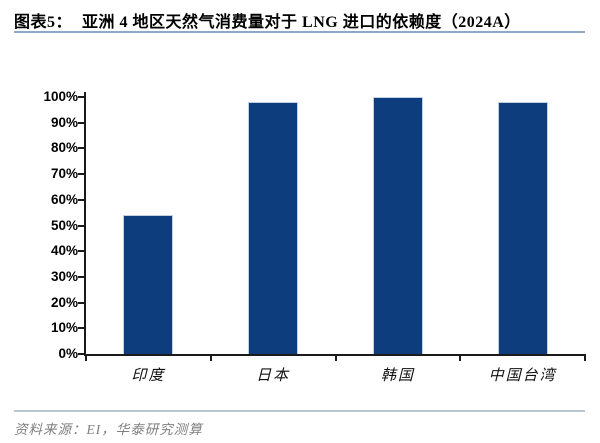 Image resolution: width=600 pixels, height=443 pixels. I want to click on figure-header: 图表5： 亚洲 4 地区天然气消费量对于 LNG 进口的依赖度（2024A）, so click(303, 20).